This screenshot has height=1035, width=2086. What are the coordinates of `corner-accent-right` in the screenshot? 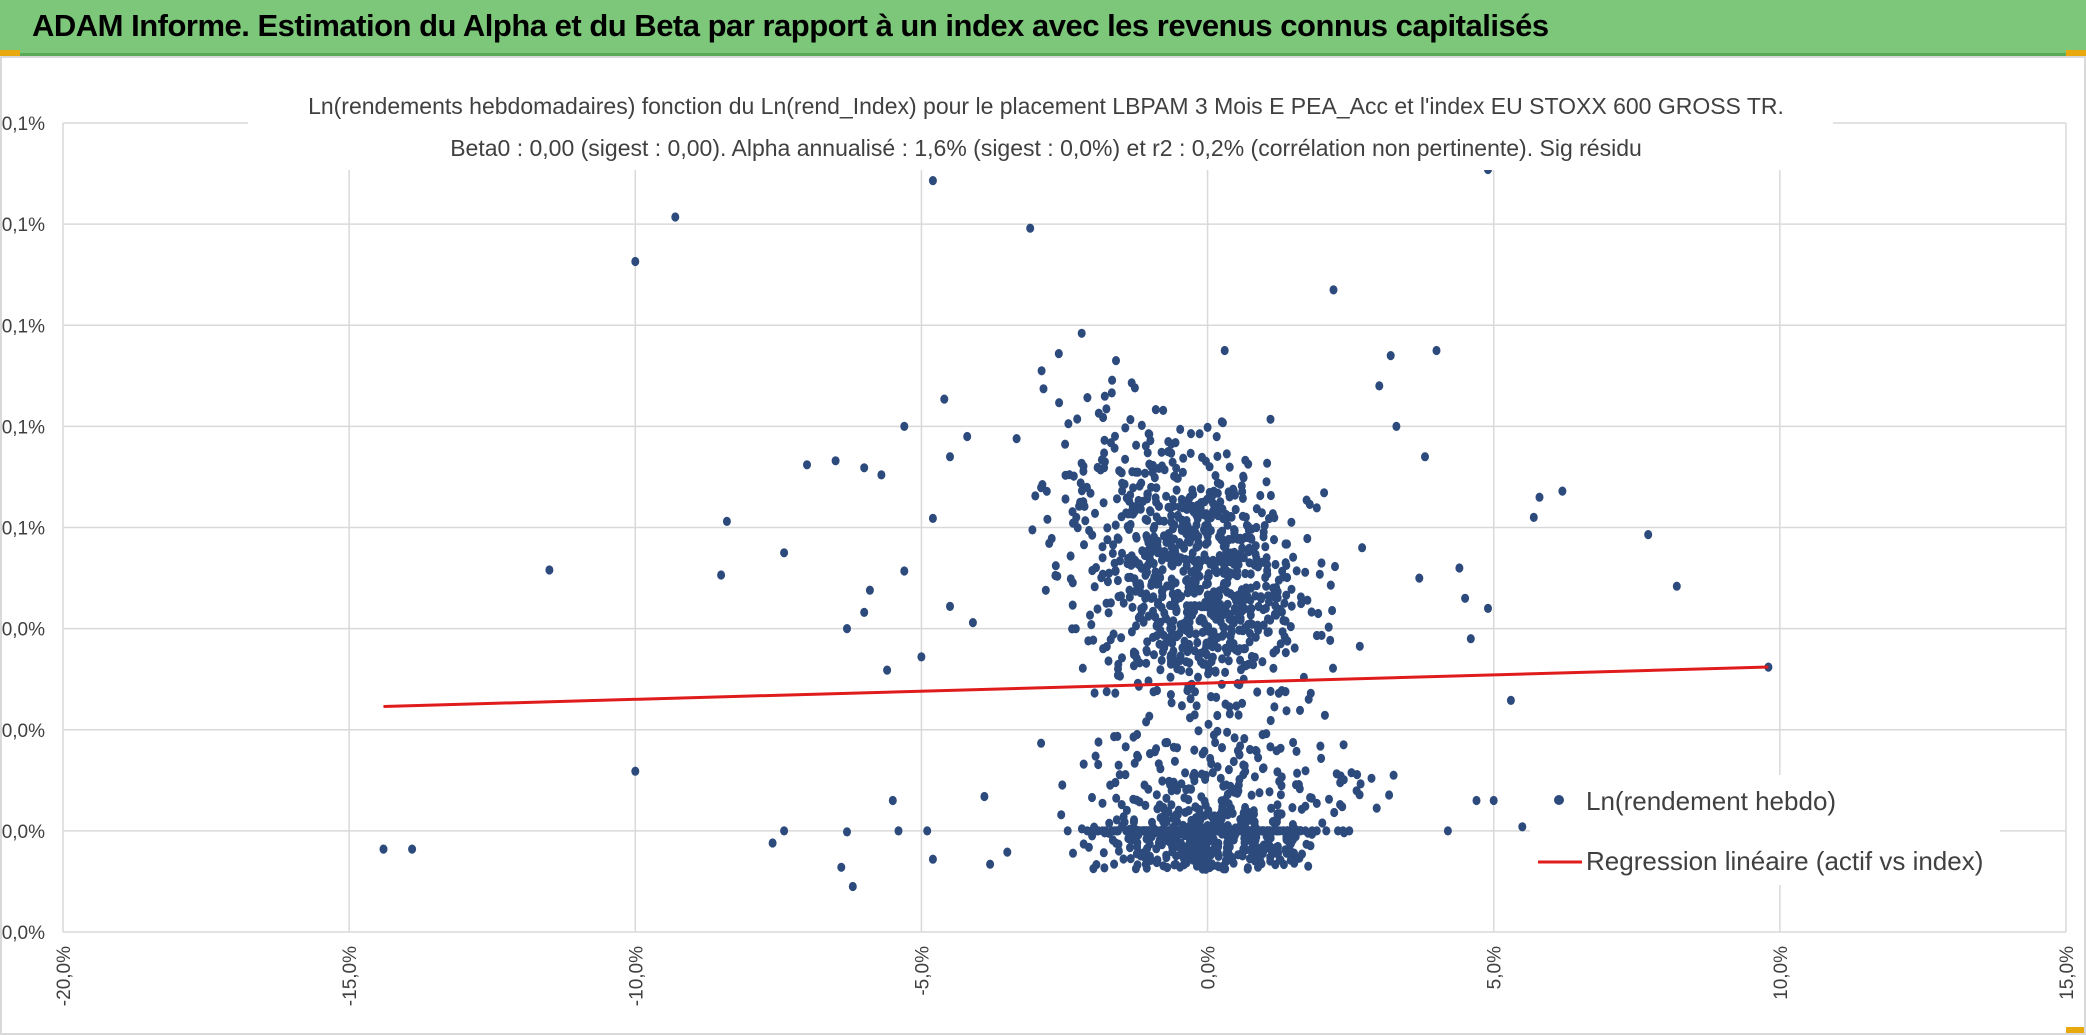 It's located at (2076, 54).